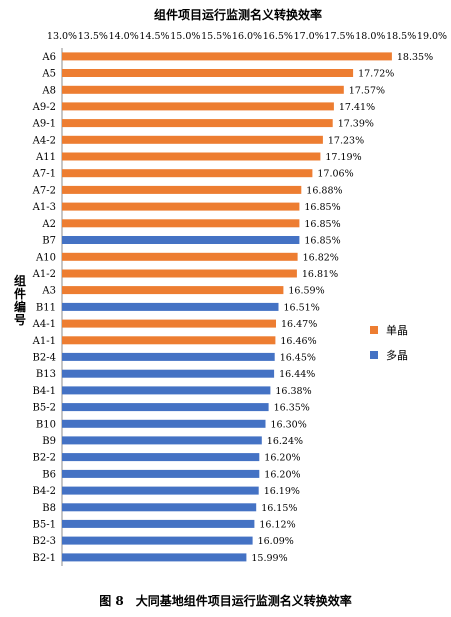 The height and width of the screenshot is (617, 451). What do you see at coordinates (225, 601) in the screenshot?
I see `figure-caption: 图 8 大同基地组件项目运行监测名义转换效率` at bounding box center [225, 601].